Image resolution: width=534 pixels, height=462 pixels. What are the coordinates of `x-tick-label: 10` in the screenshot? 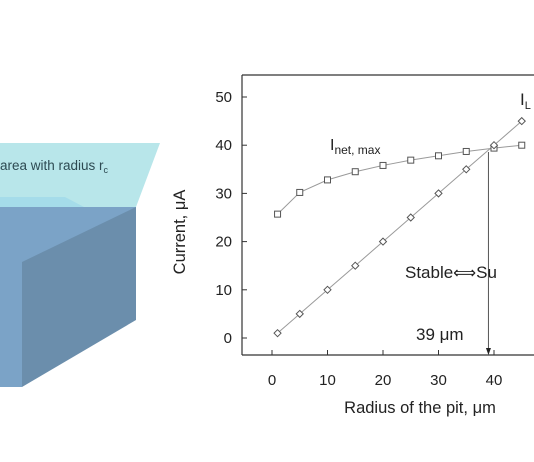 It's located at (327, 380).